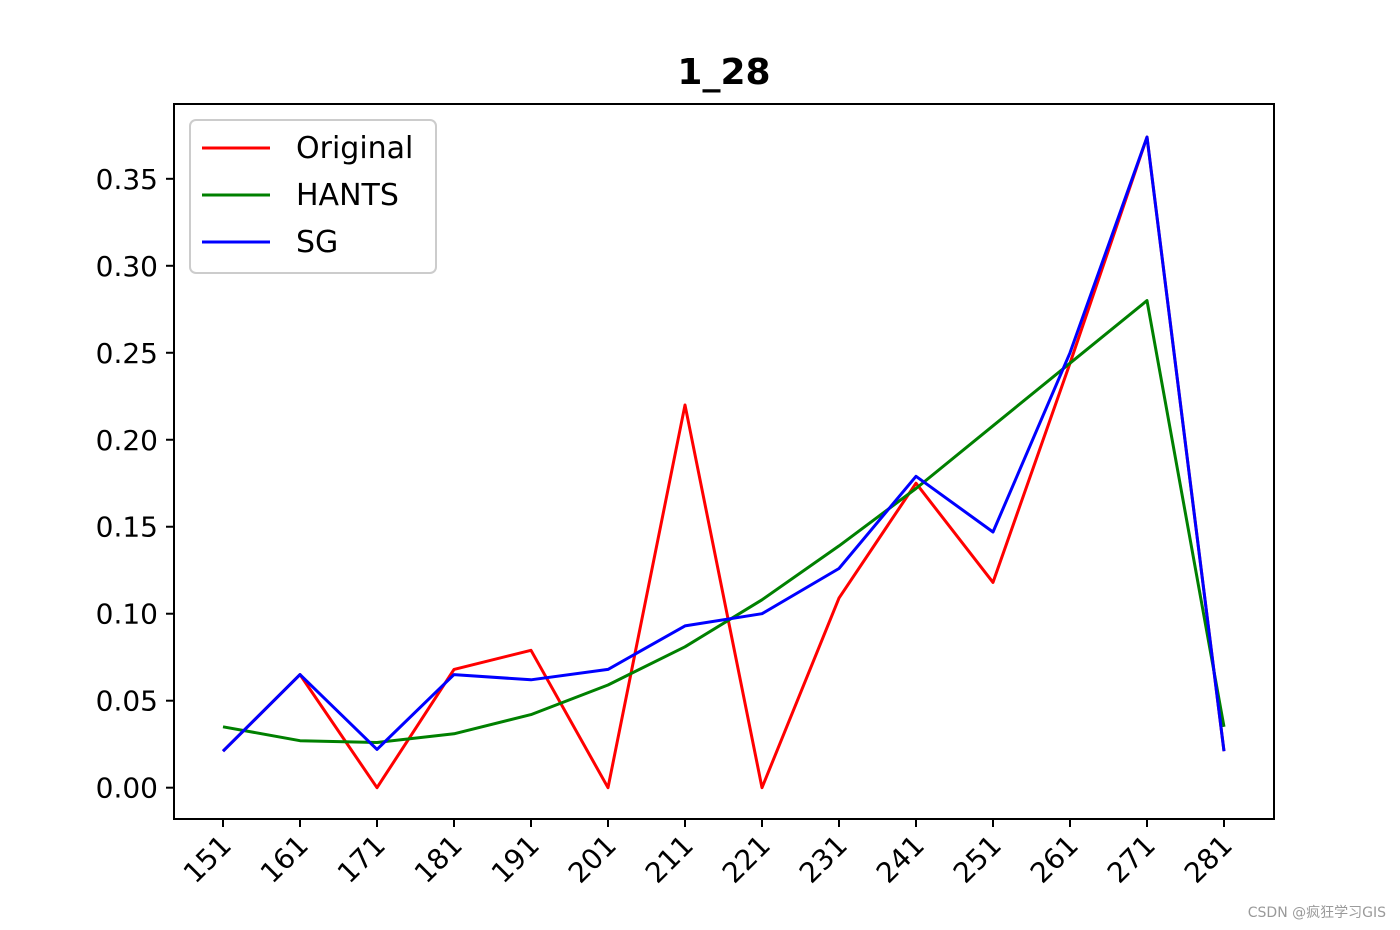 The height and width of the screenshot is (930, 1400). What do you see at coordinates (127, 788) in the screenshot?
I see `y-tick-label: 0.00` at bounding box center [127, 788].